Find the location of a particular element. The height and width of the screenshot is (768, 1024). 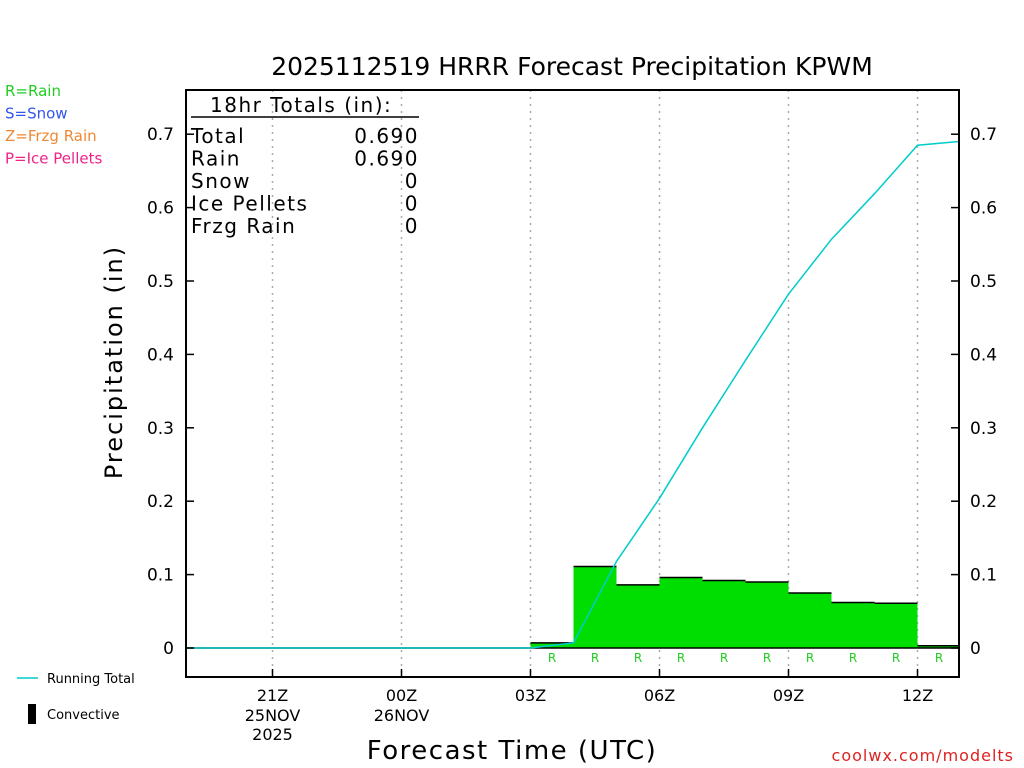

totals-row-label: Total is located at coordinates (217, 136).